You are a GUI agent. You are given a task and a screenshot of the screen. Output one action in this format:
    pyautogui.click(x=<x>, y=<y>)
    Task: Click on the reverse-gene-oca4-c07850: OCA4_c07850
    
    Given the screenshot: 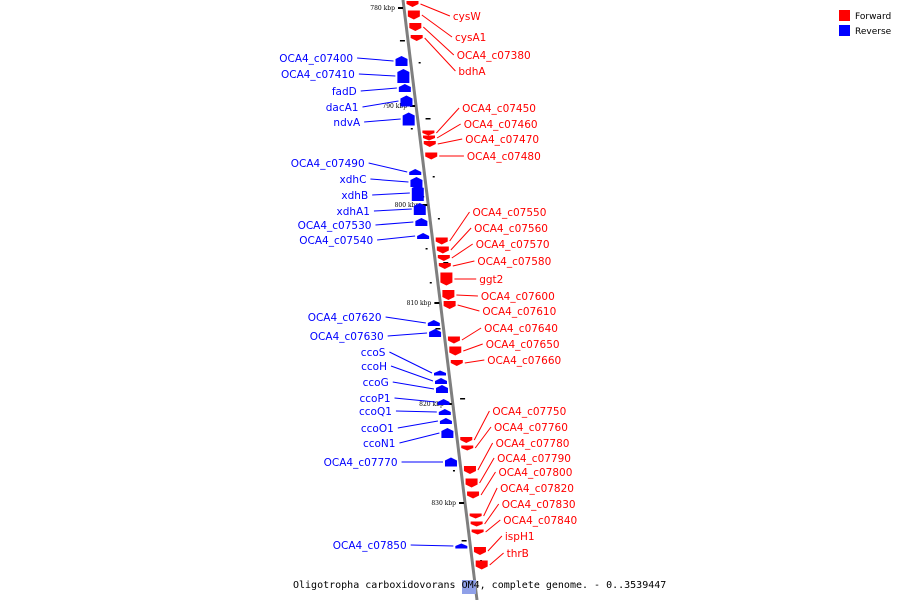 What is the action you would take?
    pyautogui.click(x=400, y=546)
    